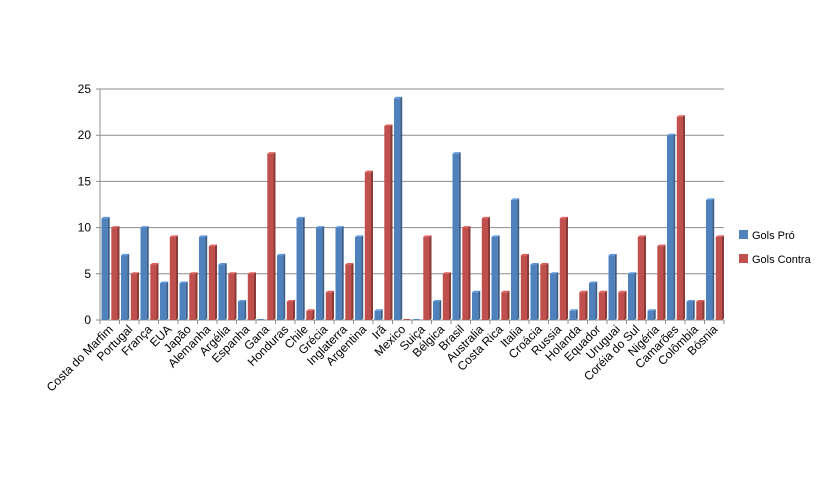 This screenshot has width=821, height=491. Describe the element at coordinates (85, 89) in the screenshot. I see `y-tick-label: 25` at that location.